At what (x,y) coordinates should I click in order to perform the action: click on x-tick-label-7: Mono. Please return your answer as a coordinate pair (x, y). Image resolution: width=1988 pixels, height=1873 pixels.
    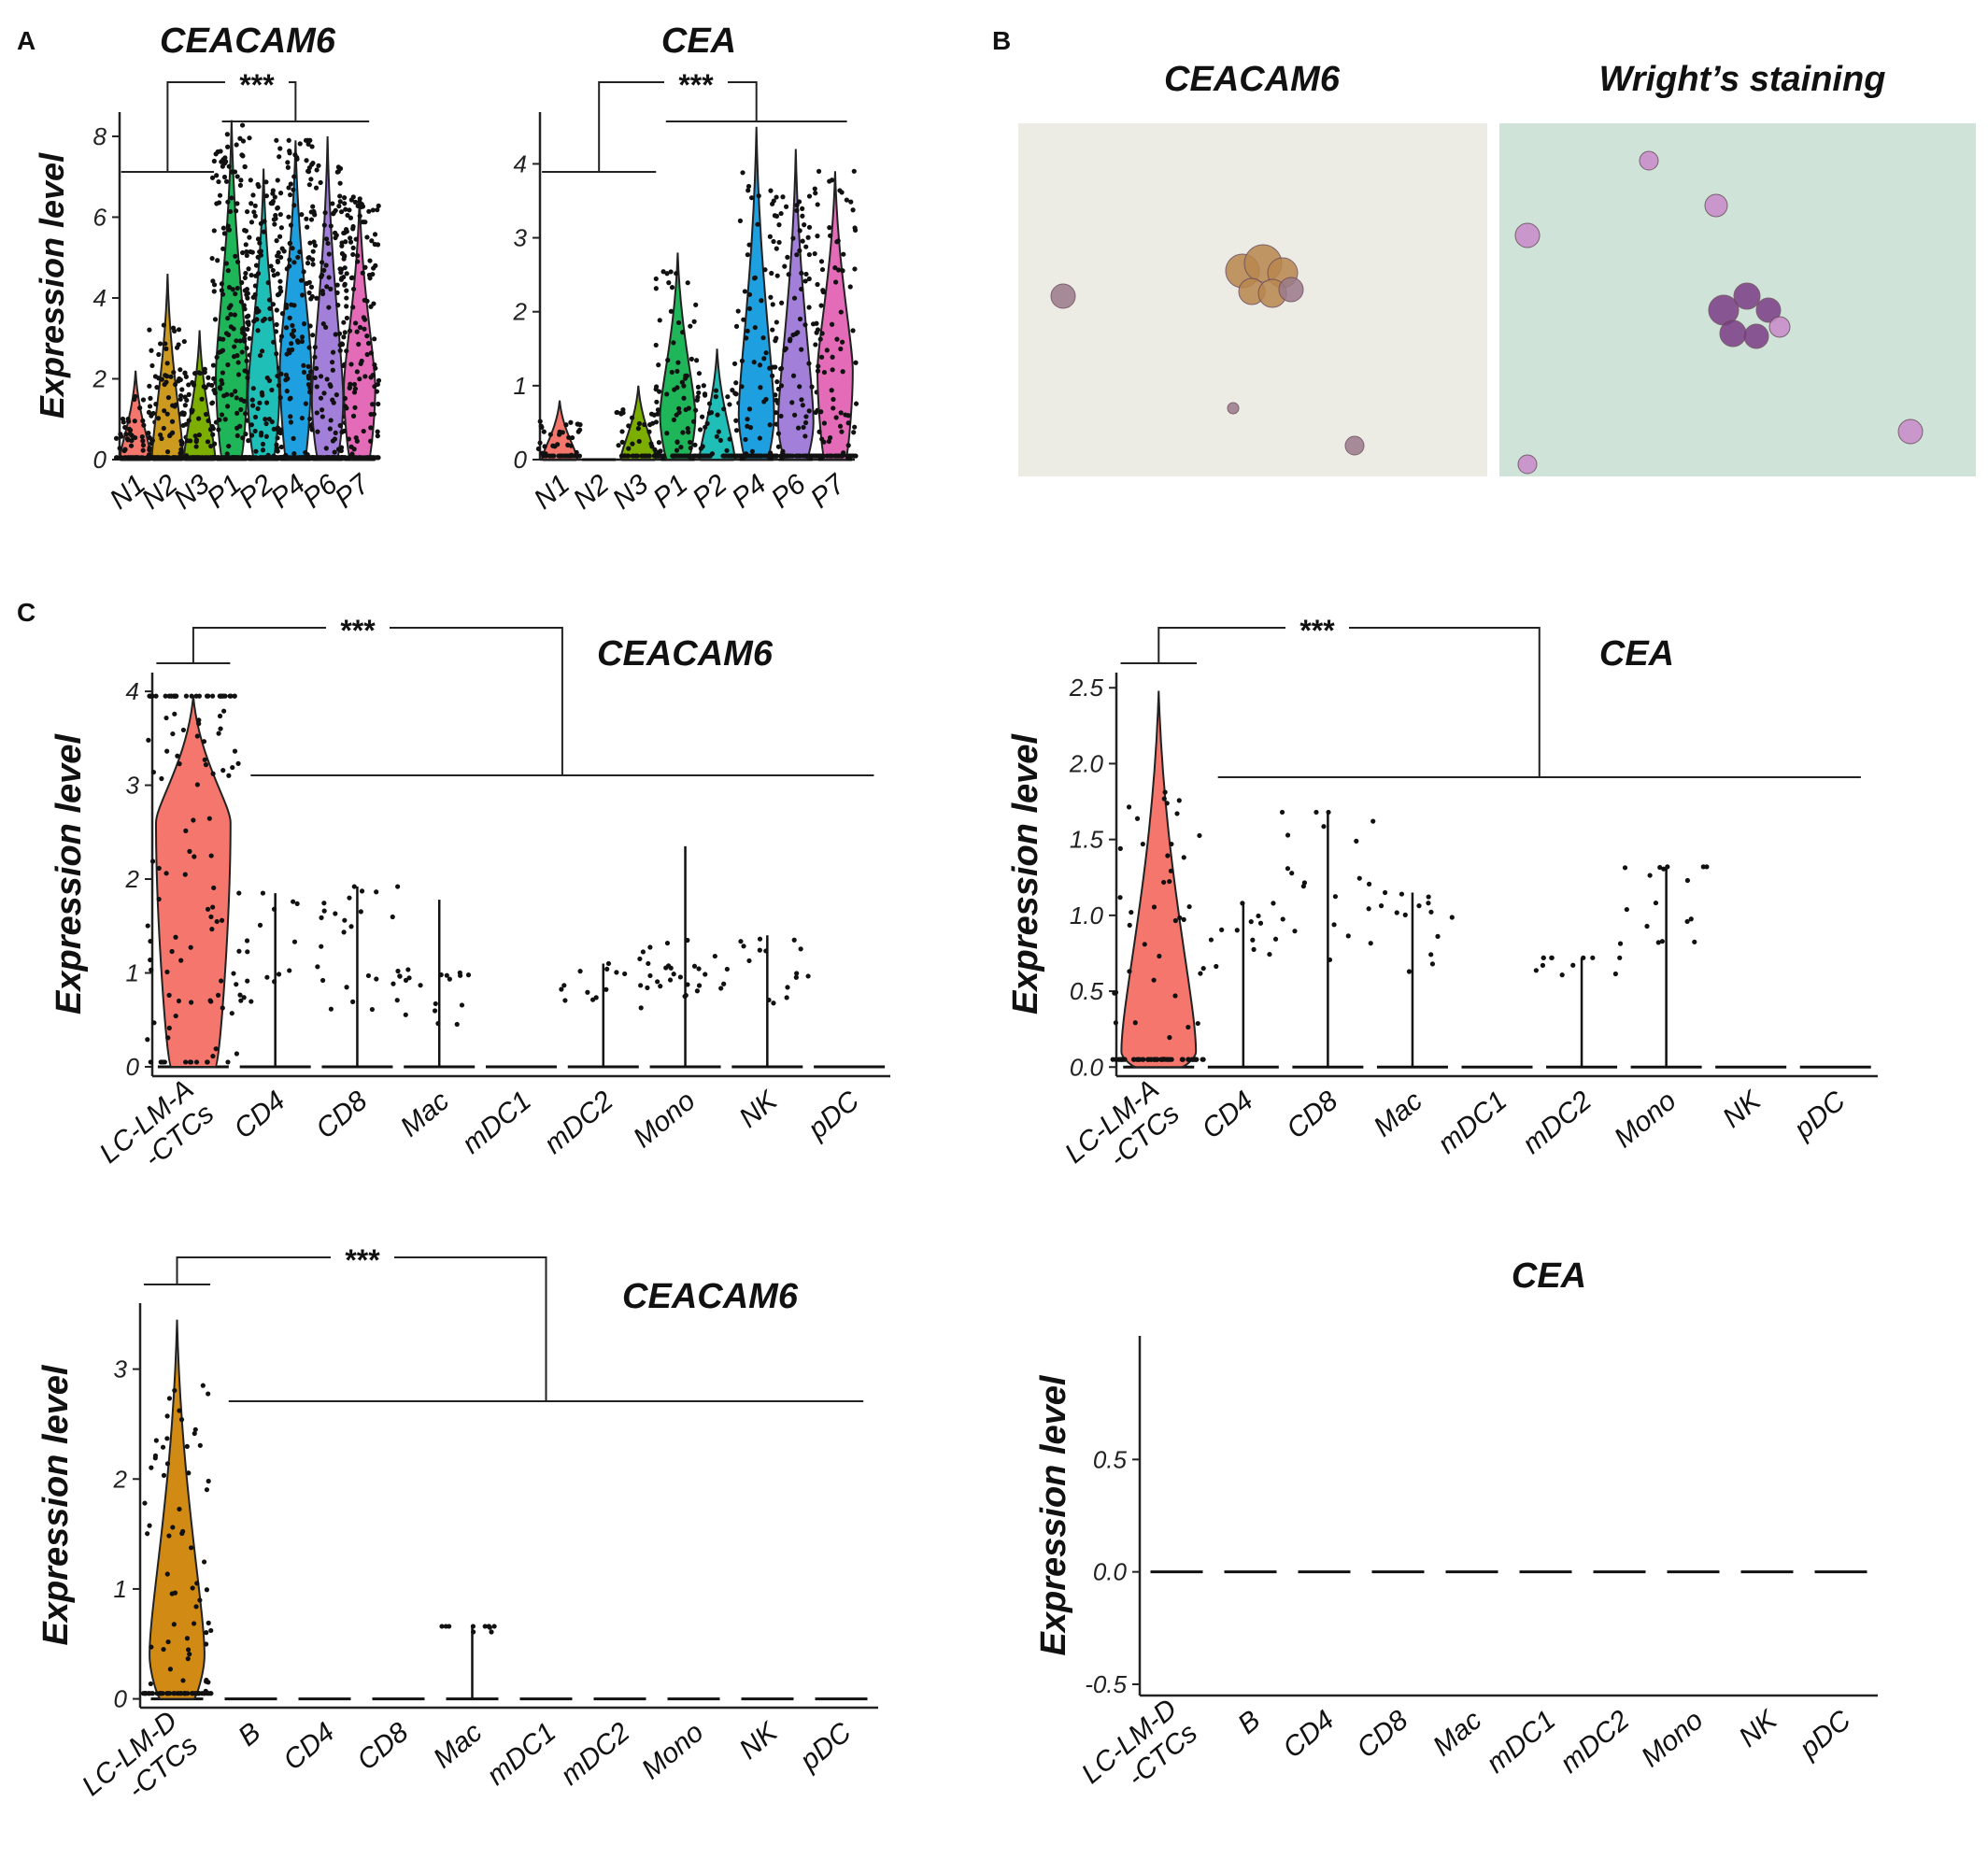
    Looking at the image, I should click on (1673, 1739).